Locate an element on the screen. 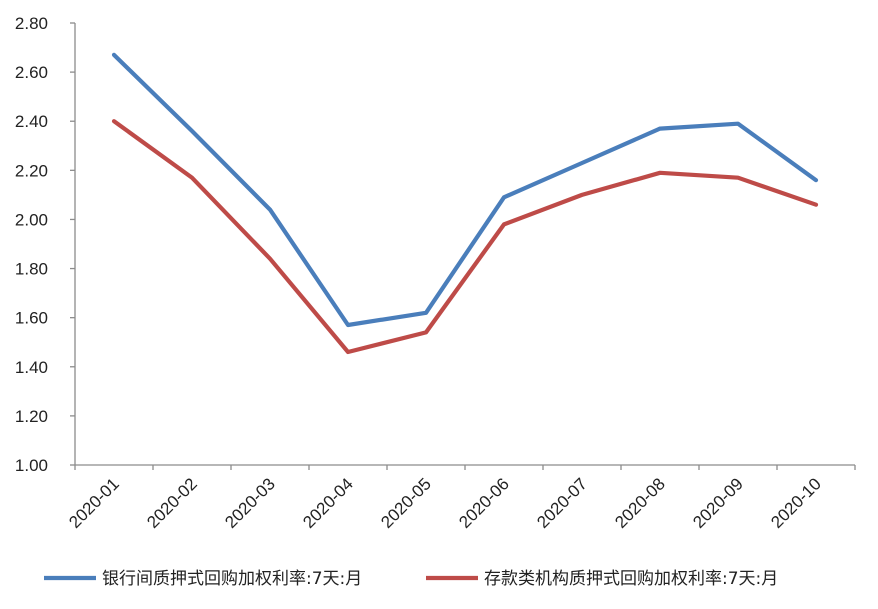  y-tick-label: 1.20 is located at coordinates (31, 416).